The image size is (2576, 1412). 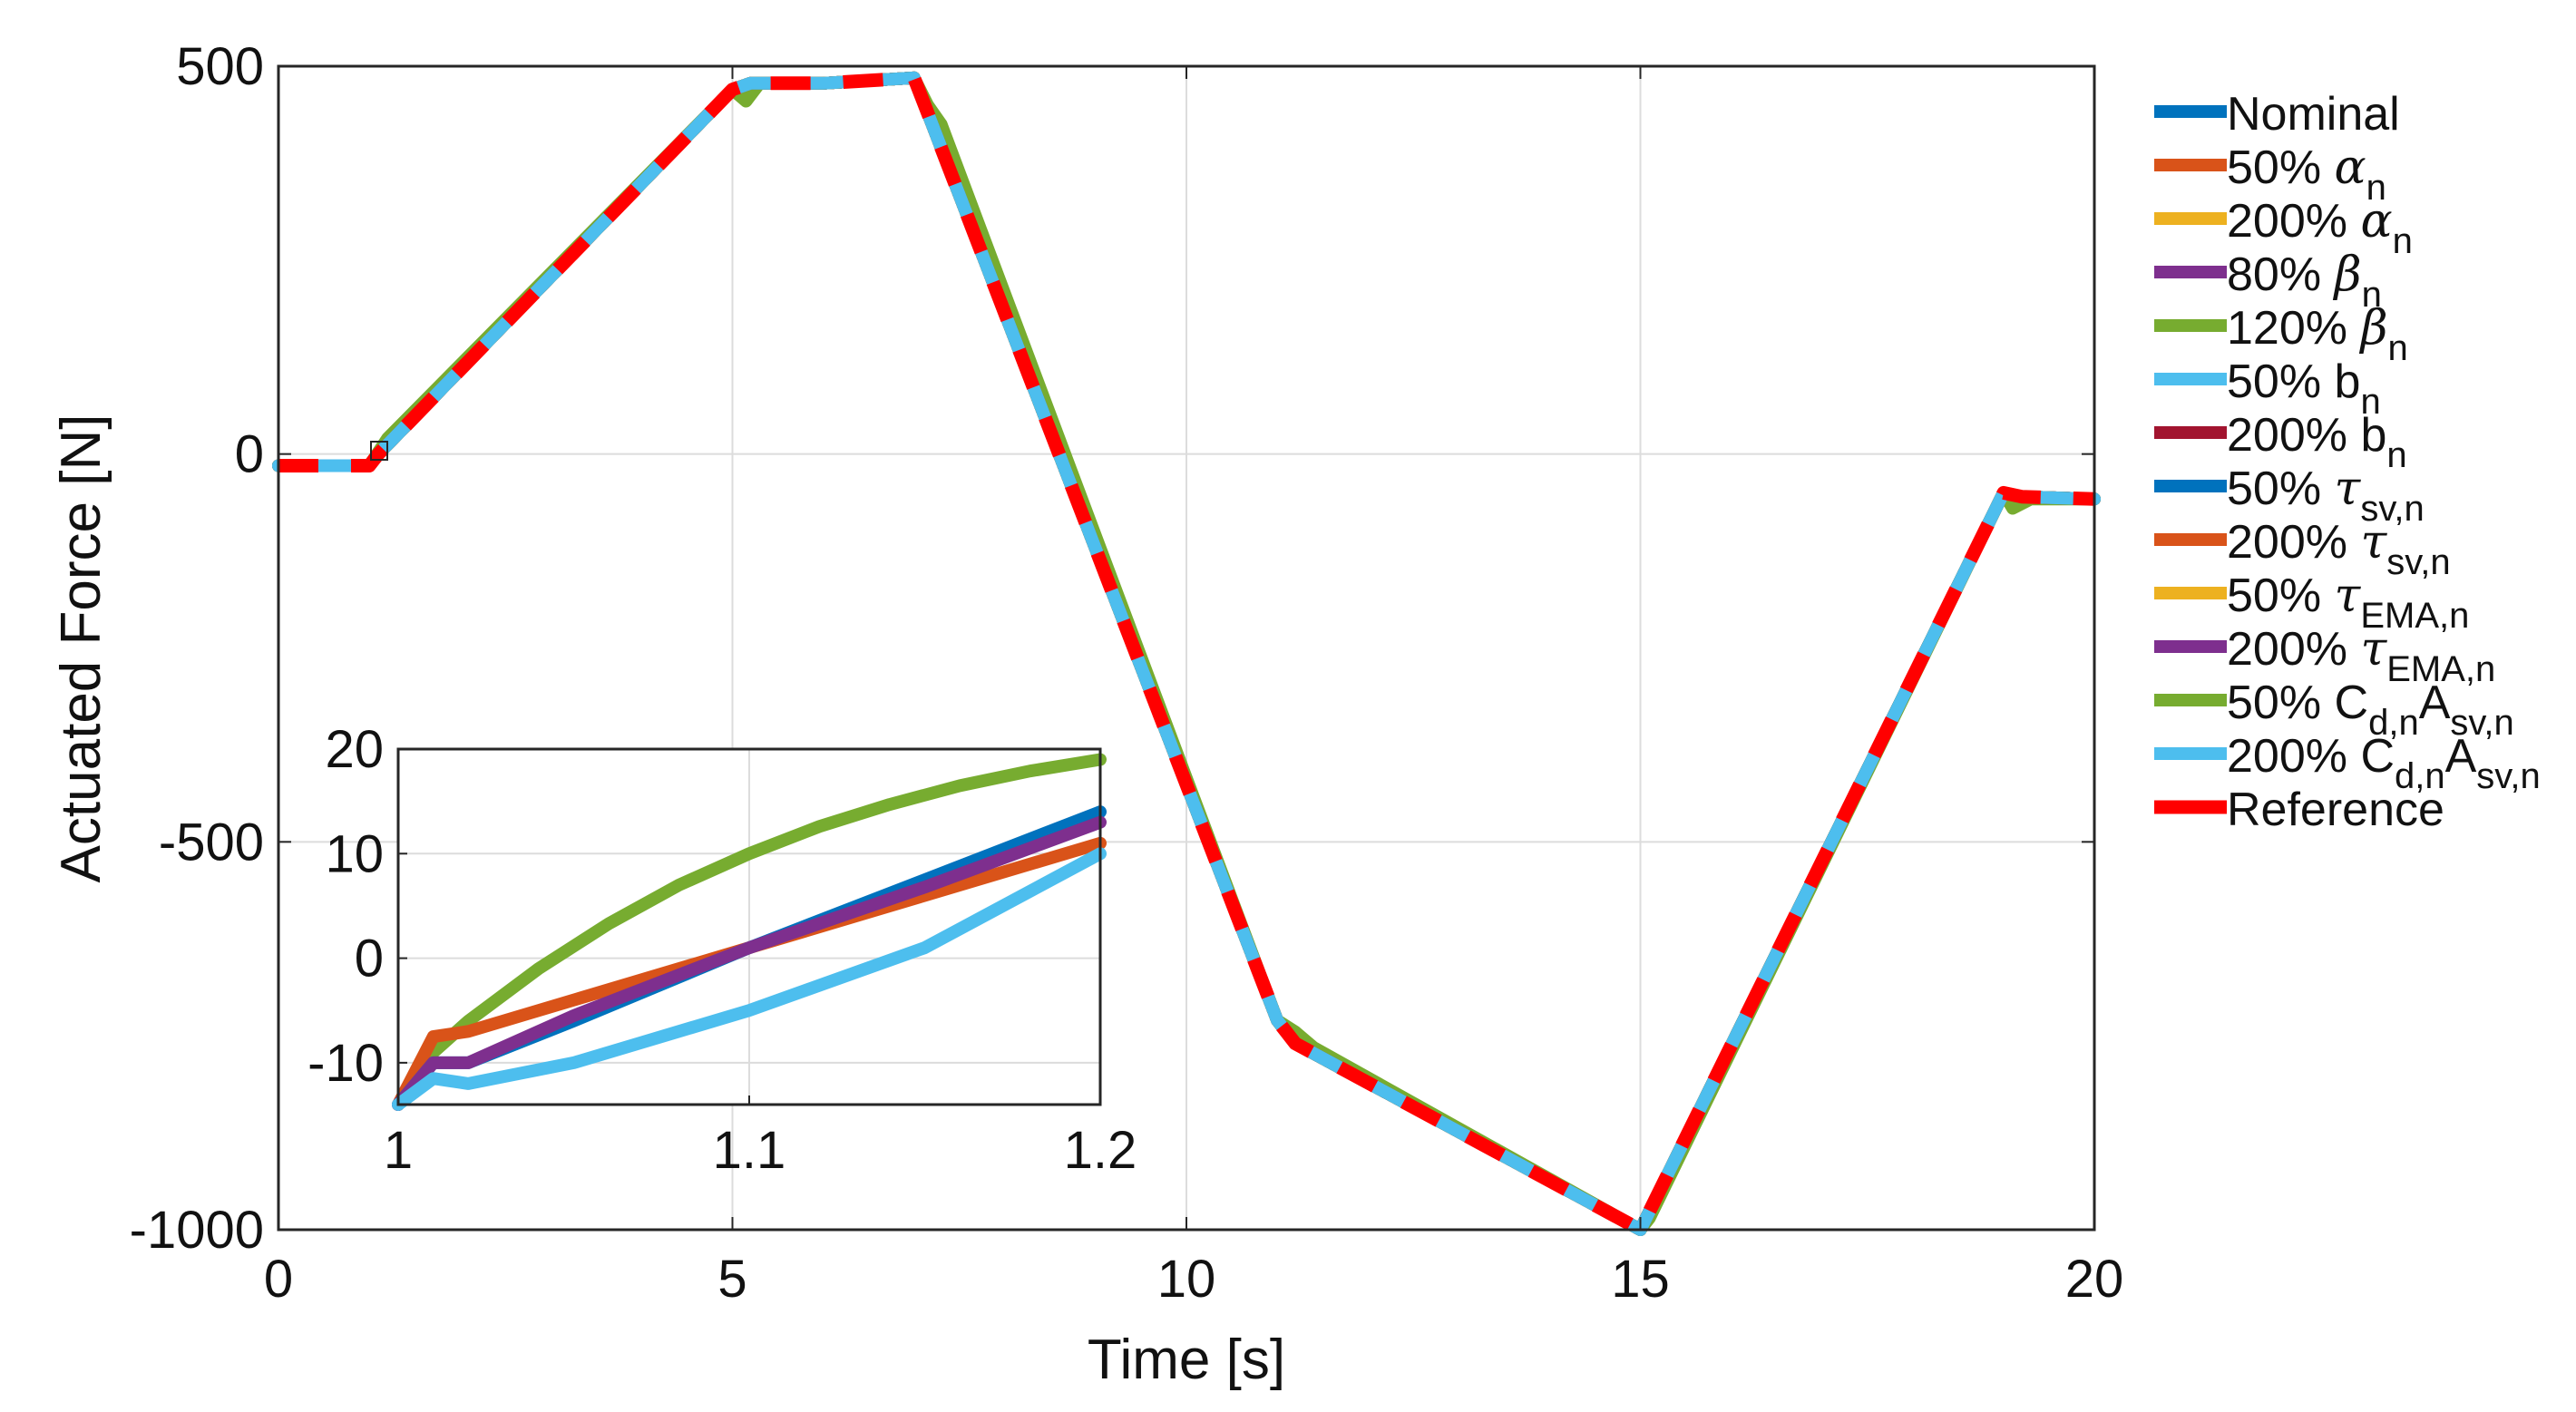 What do you see at coordinates (354, 853) in the screenshot?
I see `inset-y-tick-label: 10` at bounding box center [354, 853].